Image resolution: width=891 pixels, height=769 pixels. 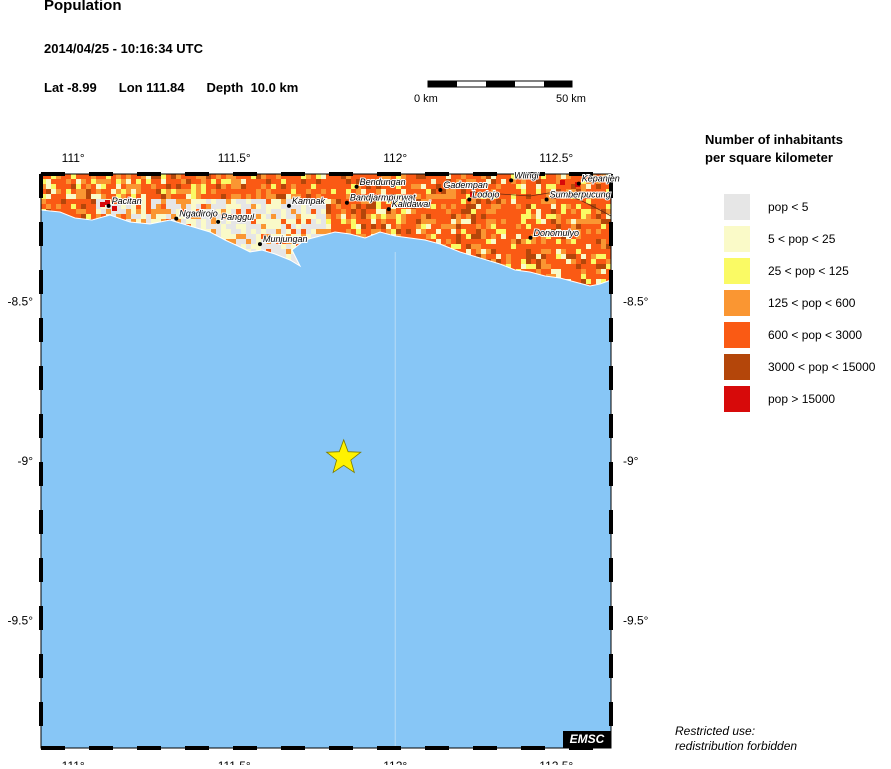 I want to click on legend-item: 25 < pop < 125, so click(x=786, y=271).